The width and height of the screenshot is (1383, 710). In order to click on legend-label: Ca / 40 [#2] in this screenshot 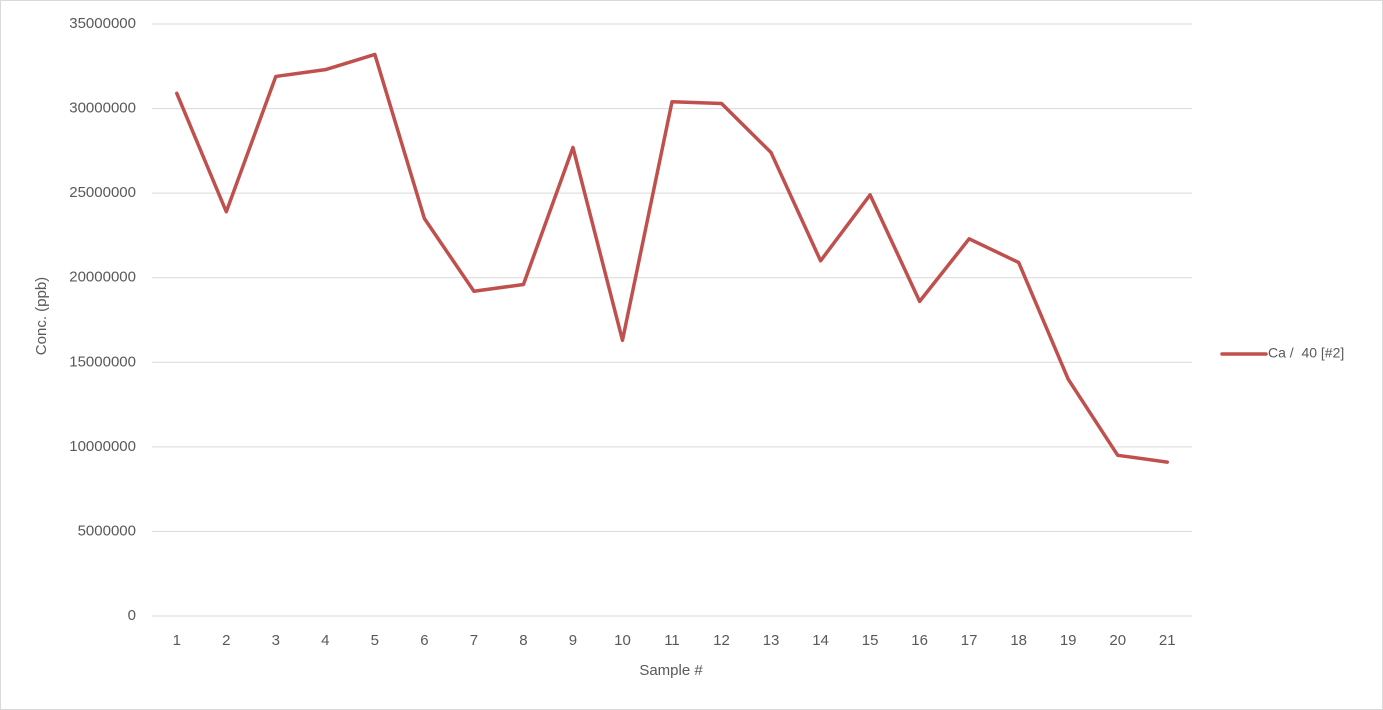, I will do `click(1306, 353)`.